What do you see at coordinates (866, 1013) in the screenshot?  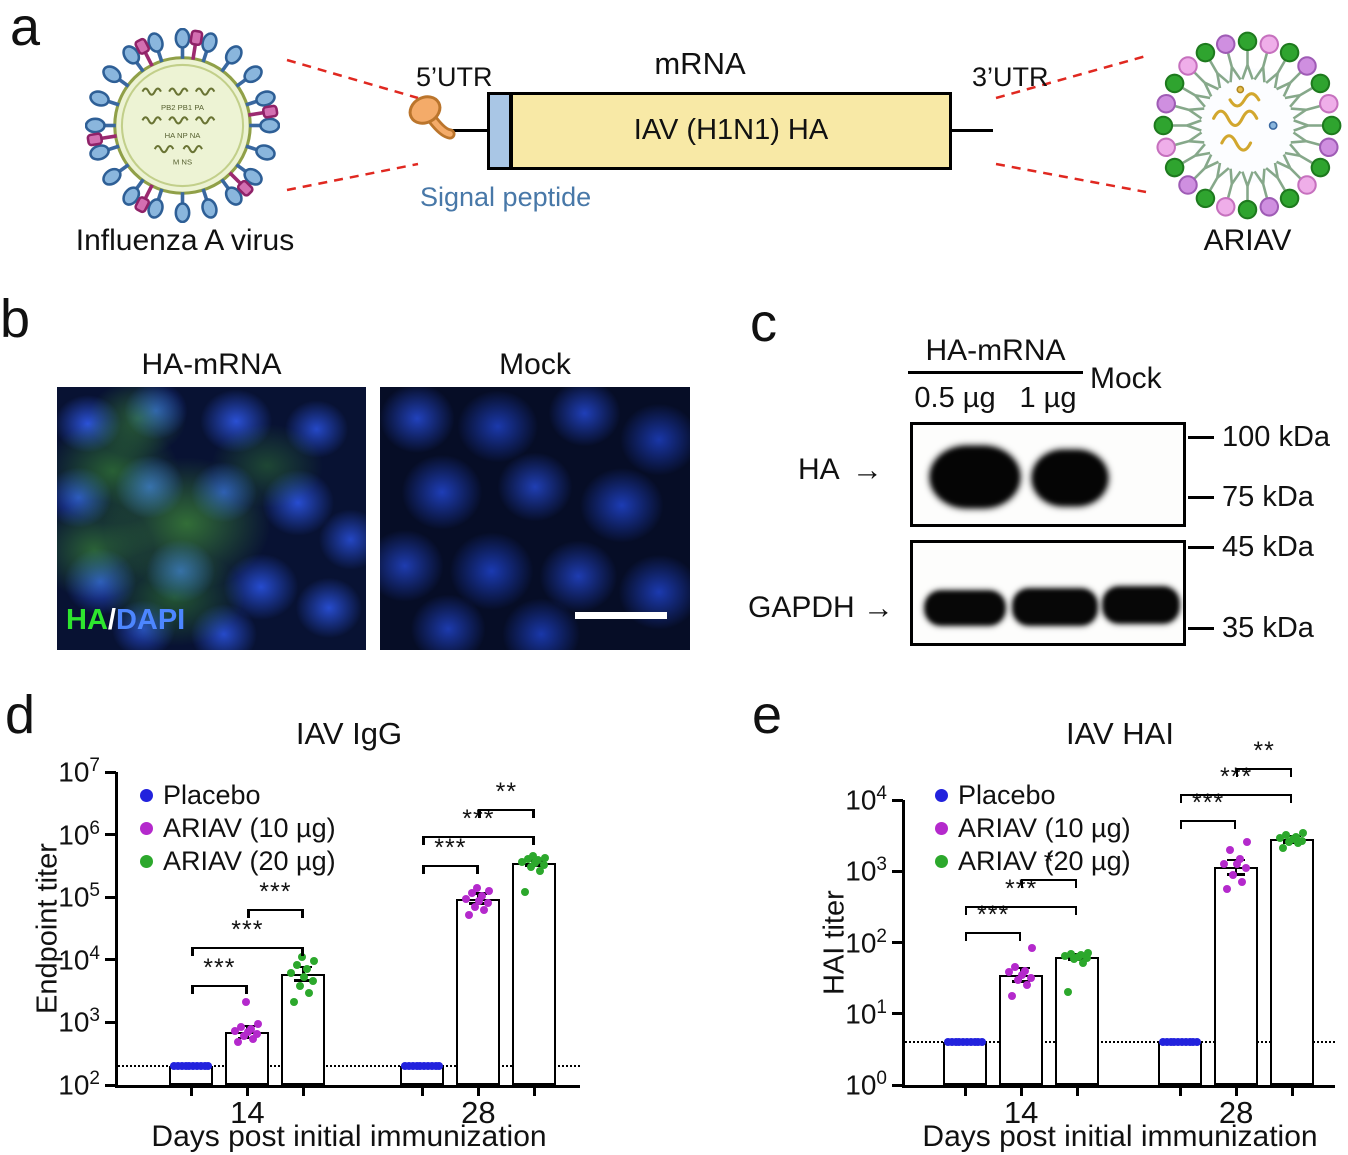 I see `y-tick-label: 10¹` at bounding box center [866, 1013].